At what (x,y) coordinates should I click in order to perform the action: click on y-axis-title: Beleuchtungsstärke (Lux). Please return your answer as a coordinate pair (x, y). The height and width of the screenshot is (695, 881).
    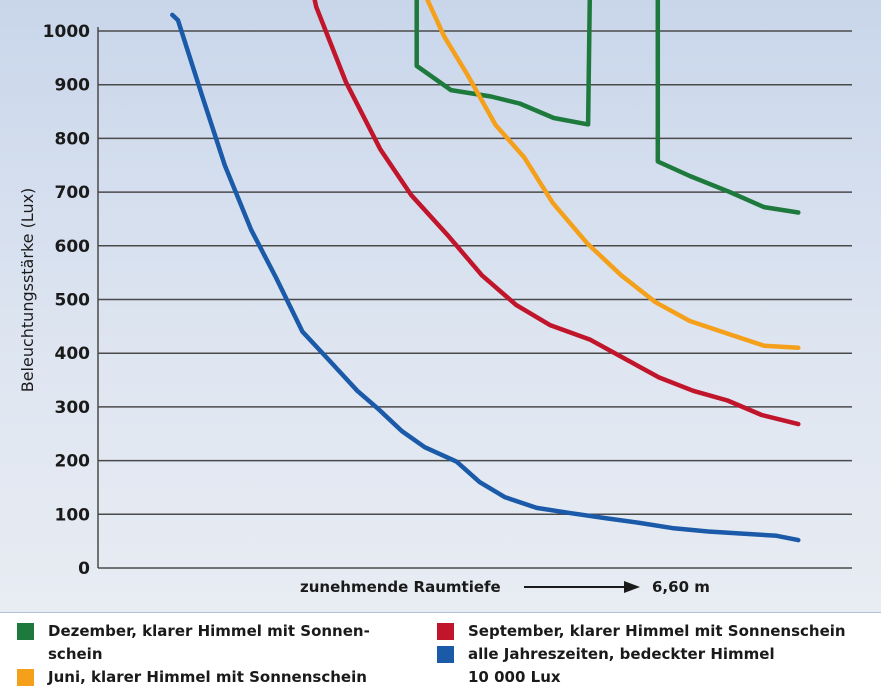
    Looking at the image, I should click on (27, 290).